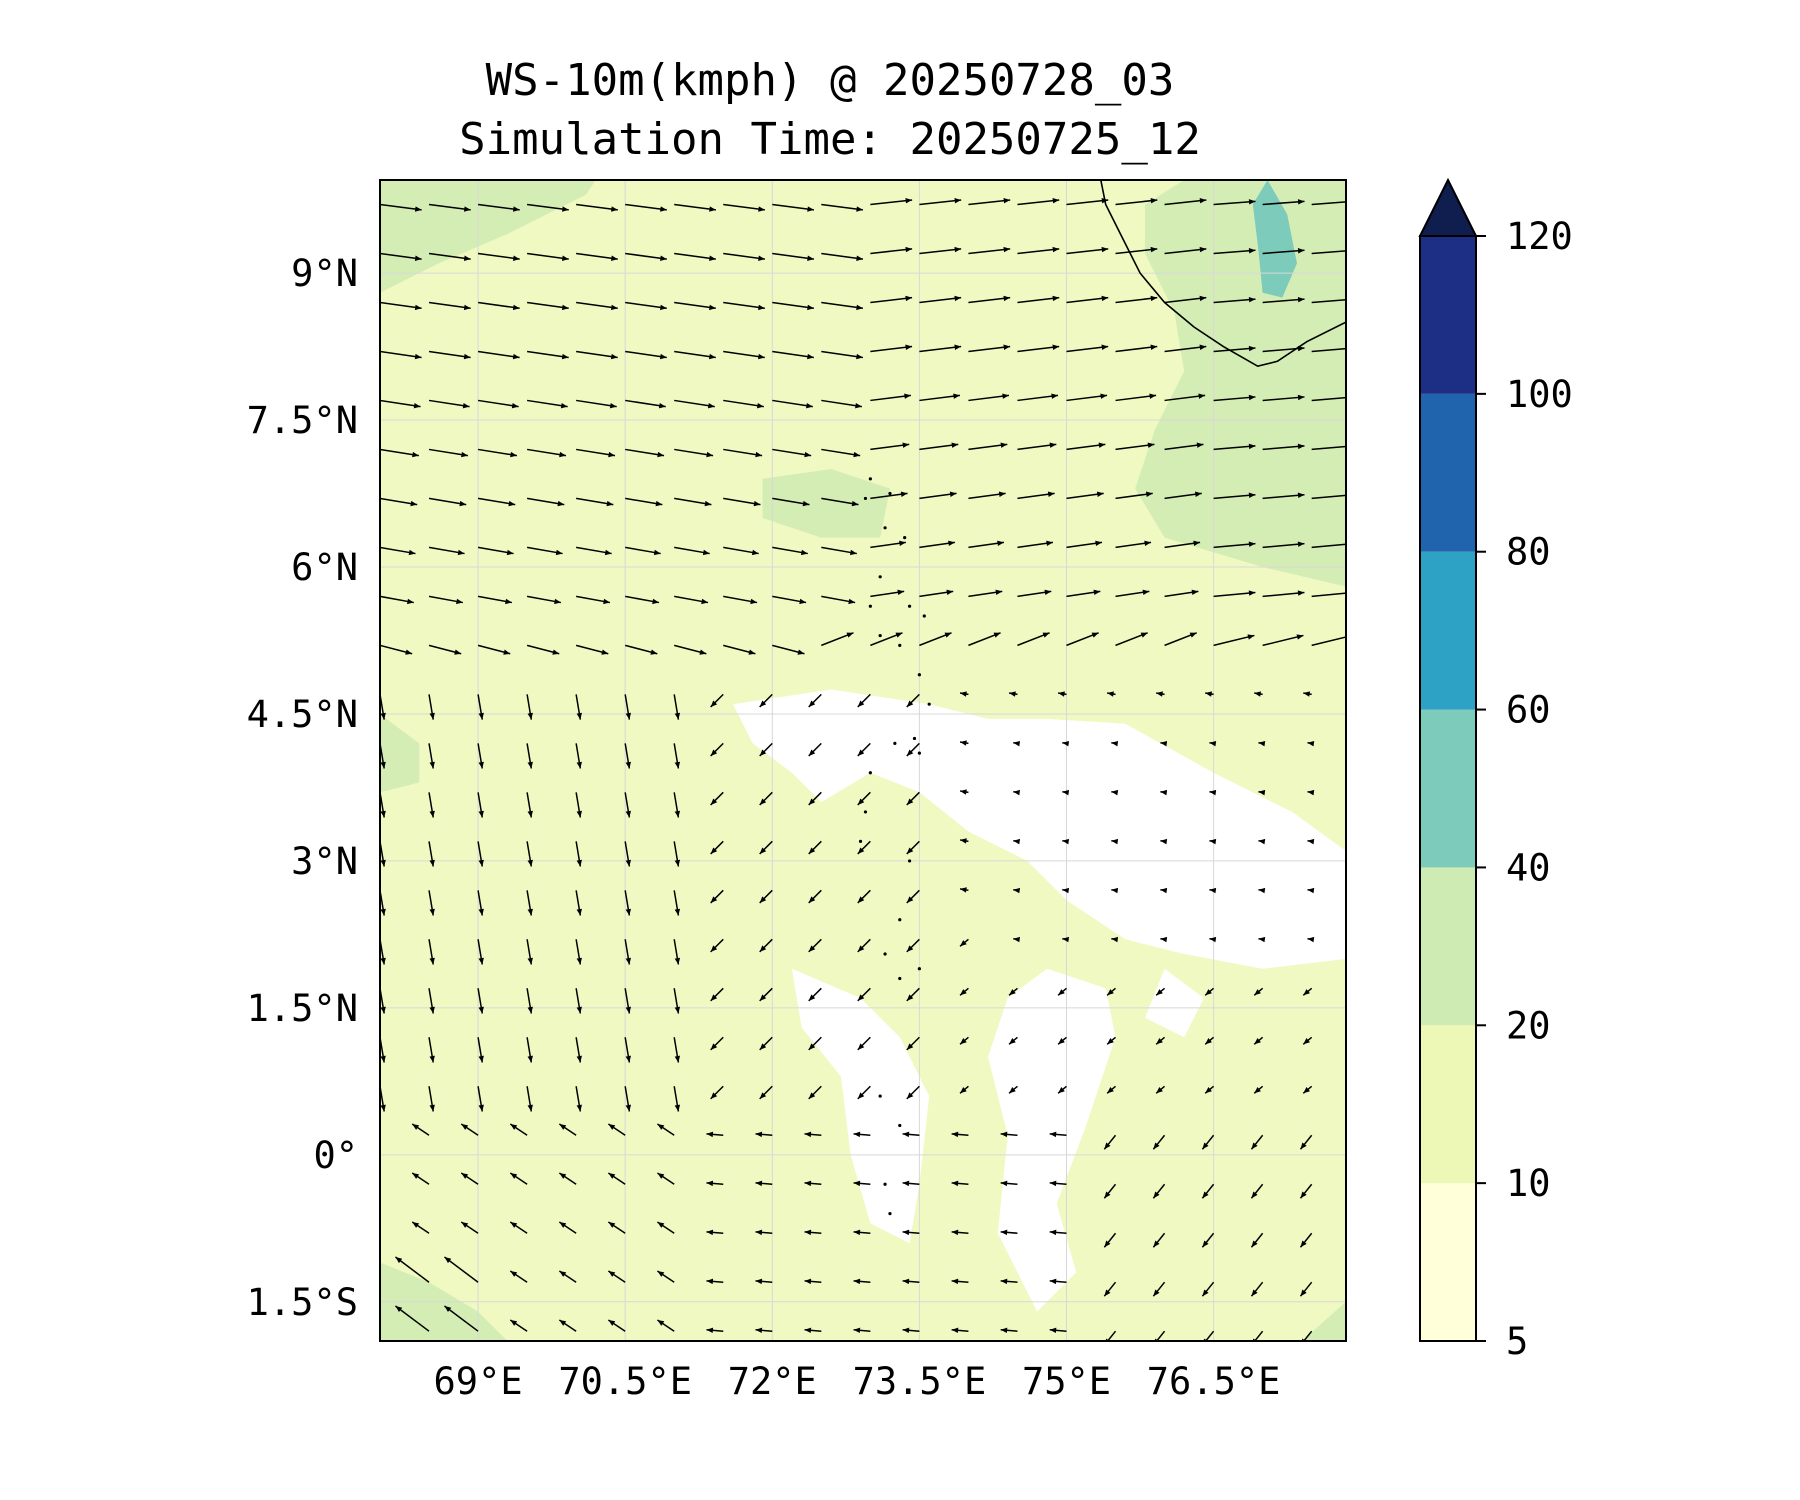 The width and height of the screenshot is (1800, 1500). What do you see at coordinates (857, 1381) in the screenshot?
I see `longitude-tick-labels: 69°E 70.5°E 72°E 73.5°E 75°E 76.5°E` at bounding box center [857, 1381].